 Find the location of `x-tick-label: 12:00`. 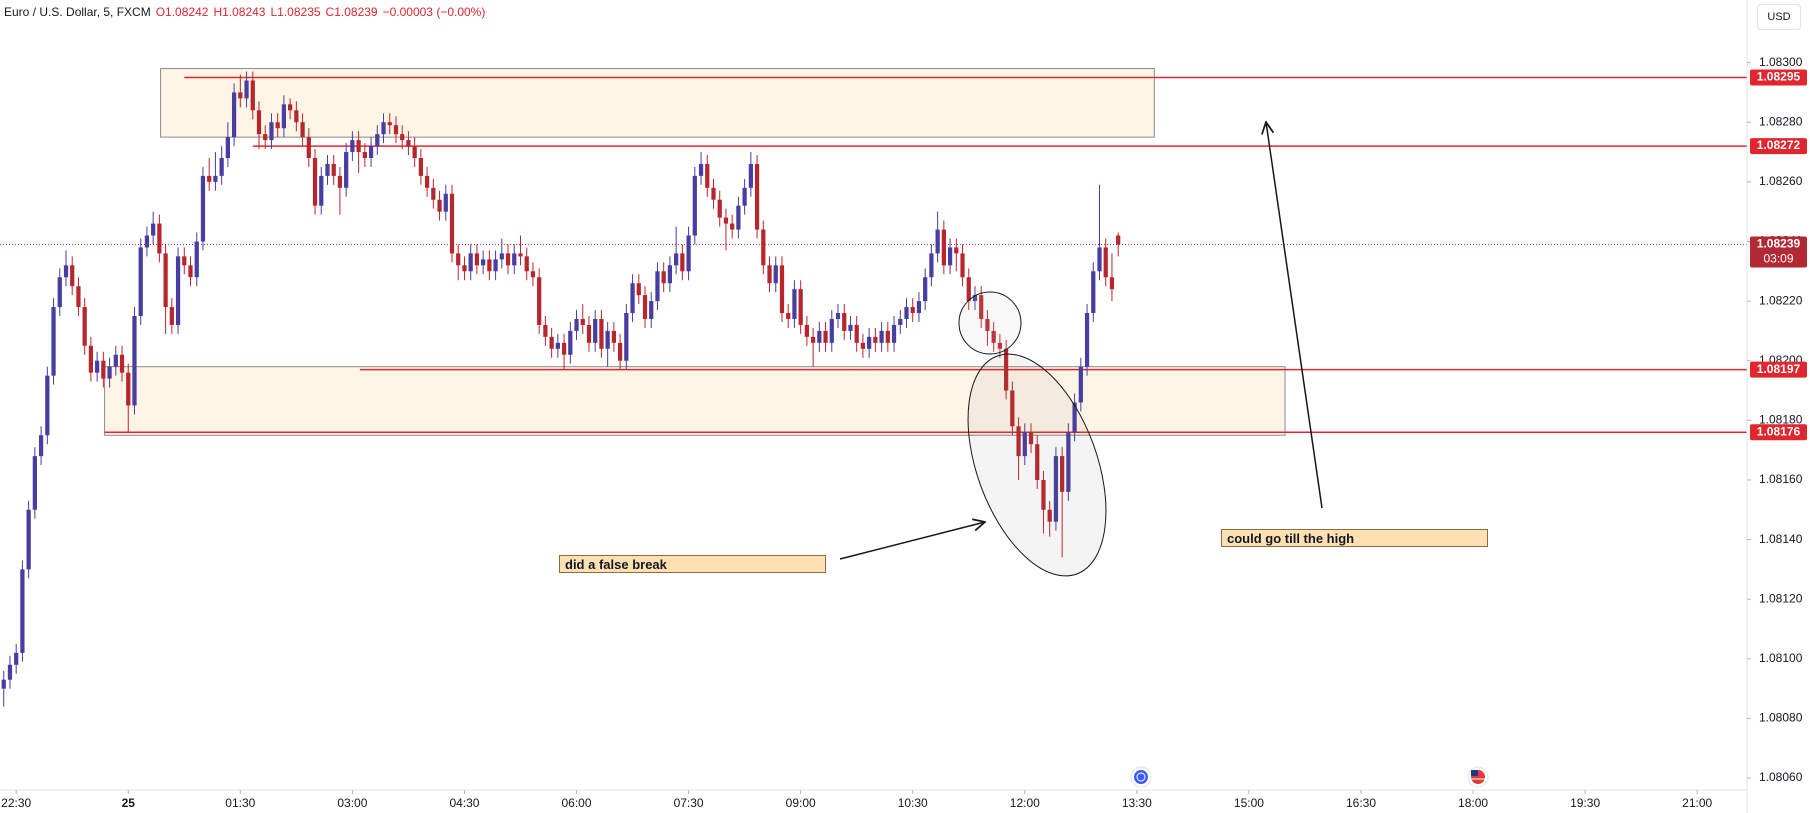

x-tick-label: 12:00 is located at coordinates (1025, 803).